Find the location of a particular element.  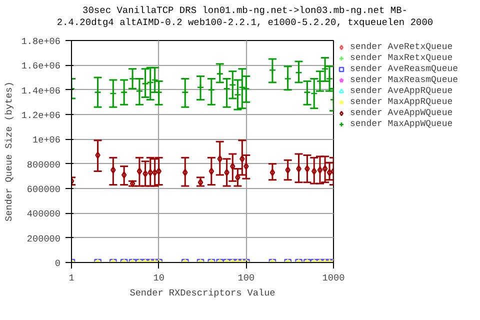

legend-label: sender MaxAppRQueue is located at coordinates (401, 102).